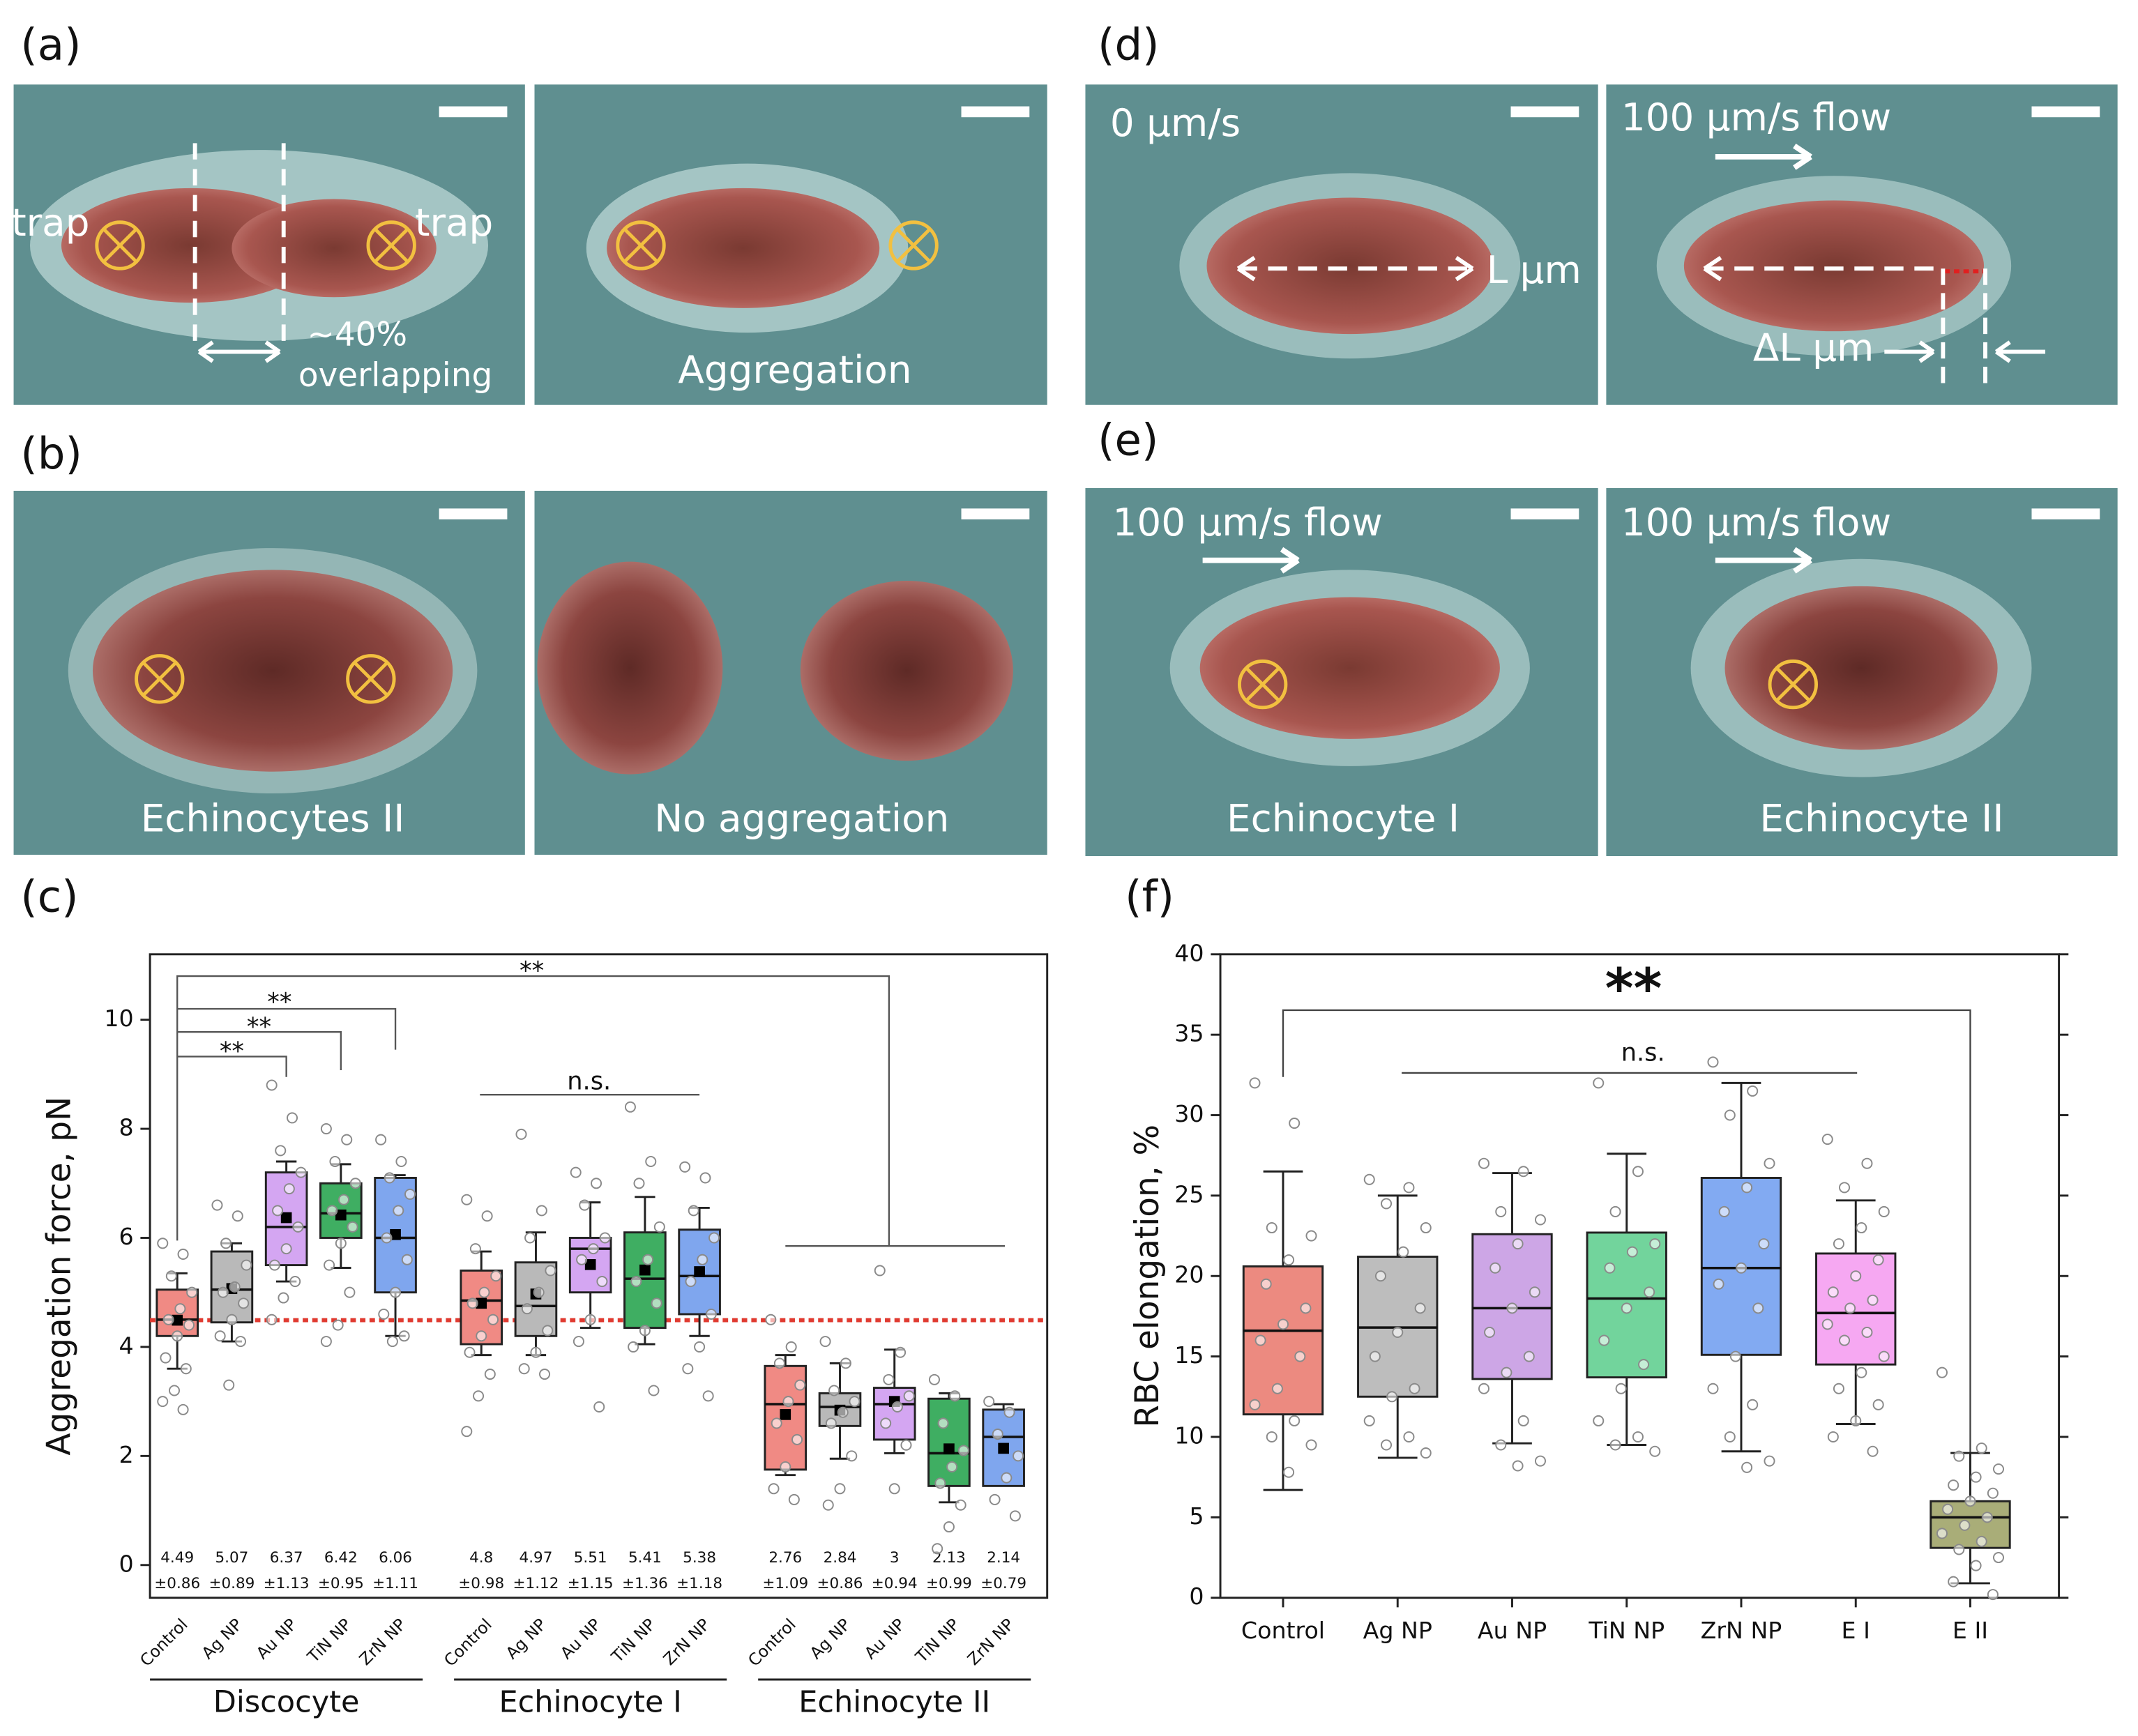 Image resolution: width=2138 pixels, height=1736 pixels. I want to click on x-tick-label: Control, so click(772, 1643).